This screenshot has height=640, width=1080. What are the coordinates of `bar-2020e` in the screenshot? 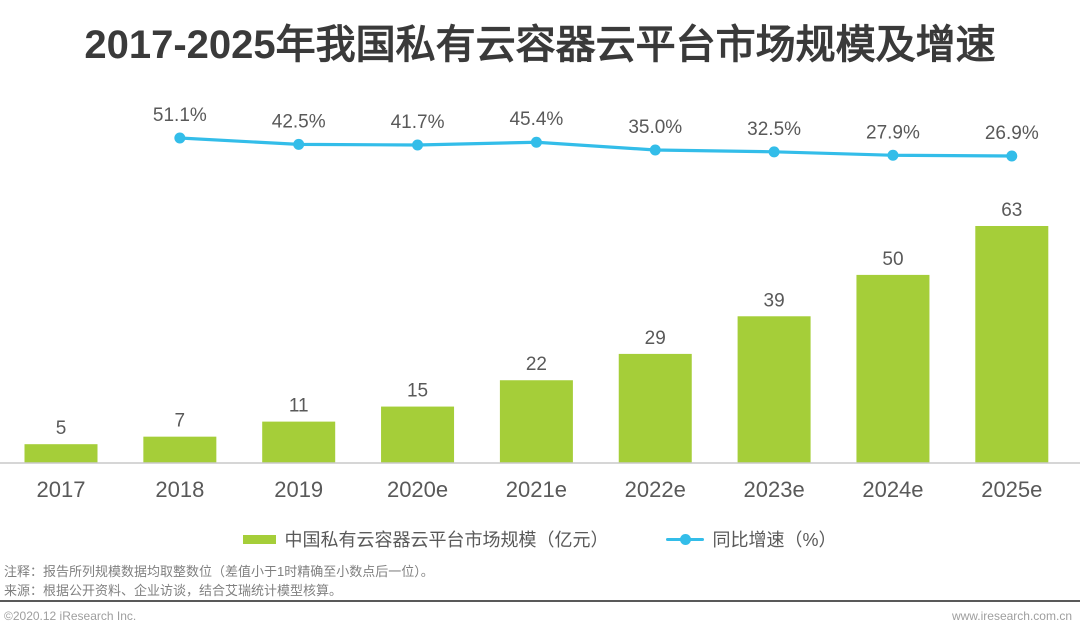 It's located at (418, 434).